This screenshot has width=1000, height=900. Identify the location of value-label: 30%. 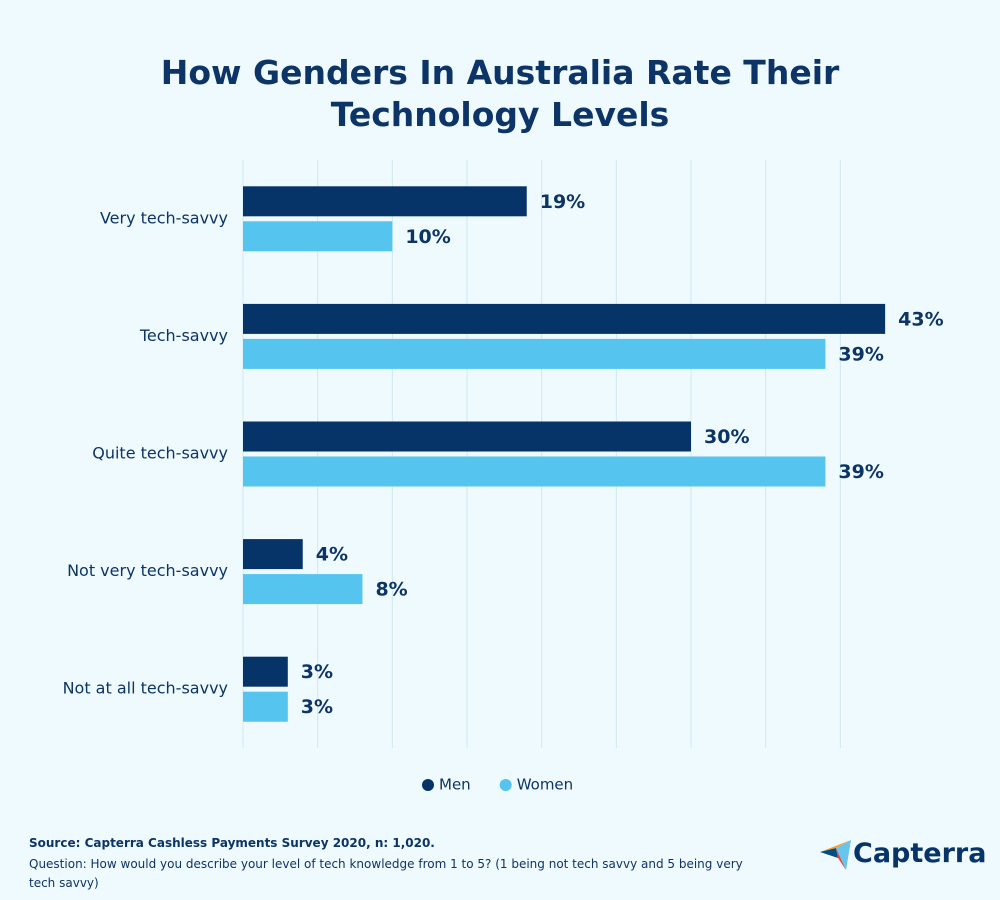
(726, 437).